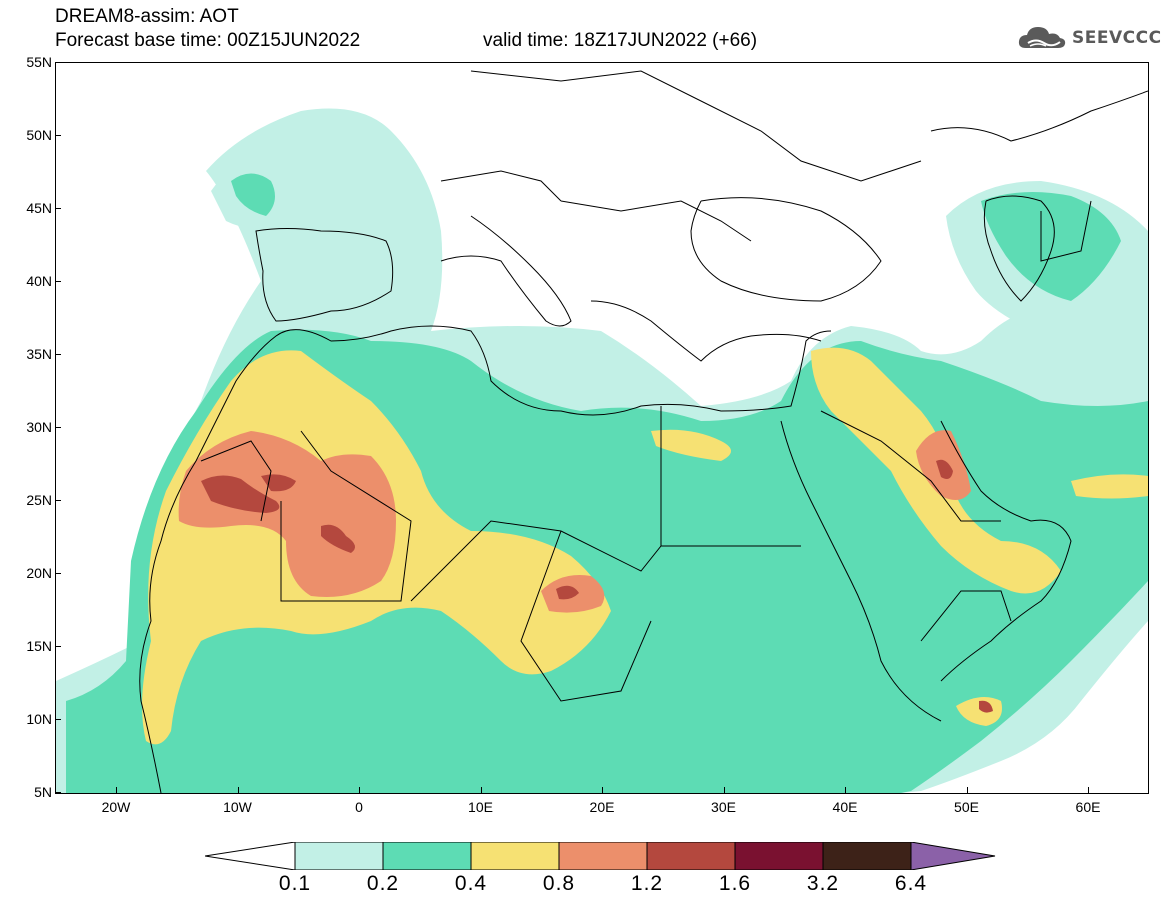 This screenshot has height=905, width=1165. What do you see at coordinates (39, 646) in the screenshot?
I see `latitude-label: 15N` at bounding box center [39, 646].